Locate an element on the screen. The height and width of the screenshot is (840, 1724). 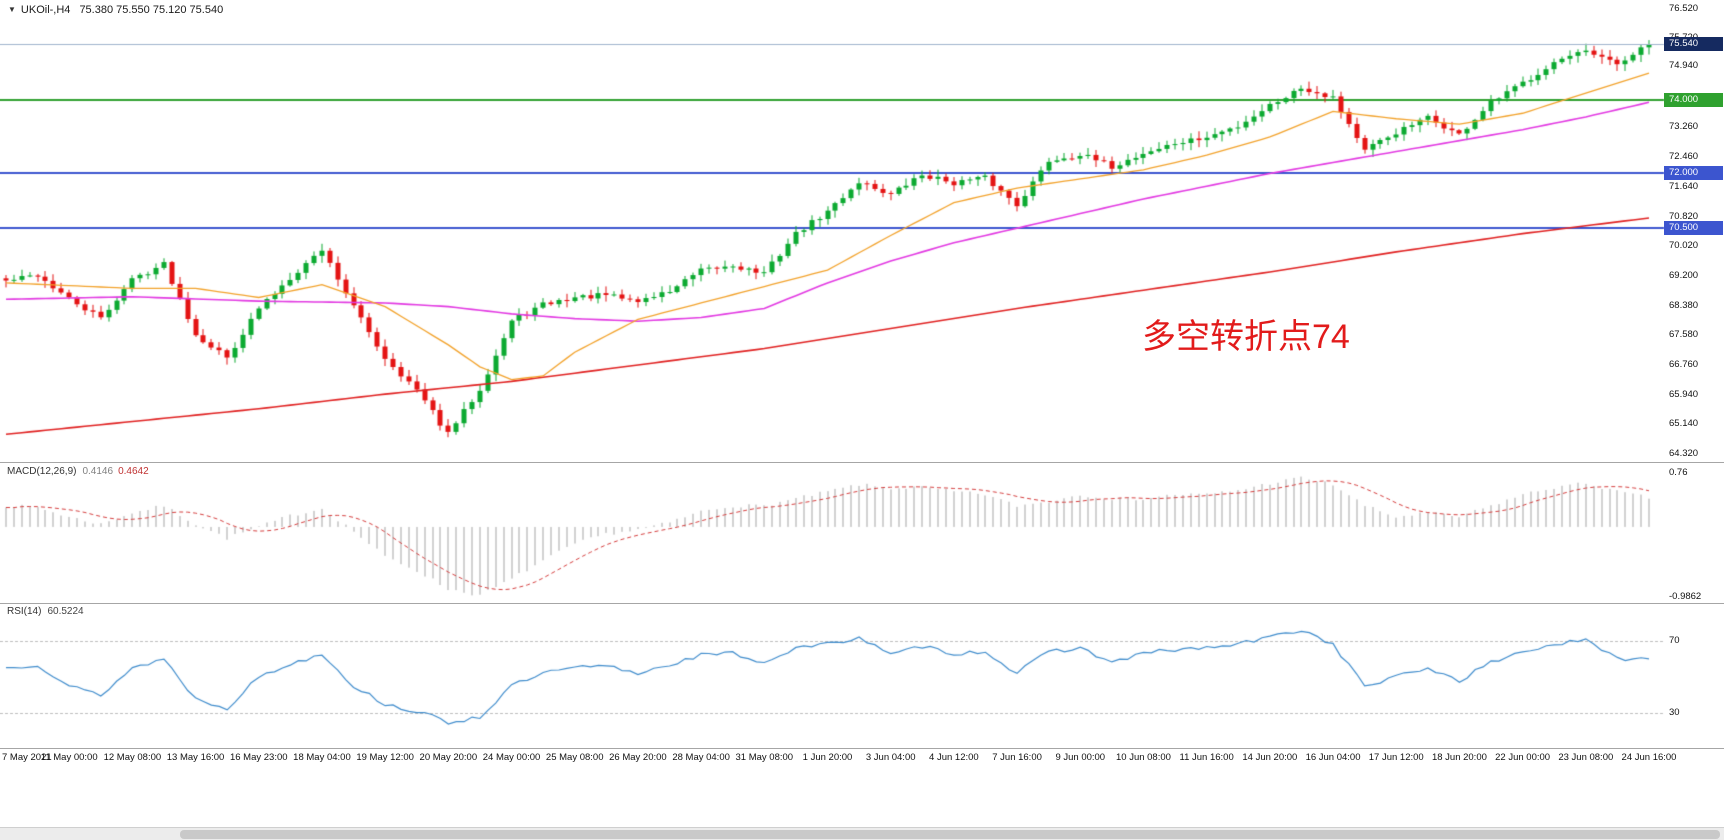
macd-name: MACD(12,26,9) is located at coordinates (42, 471).